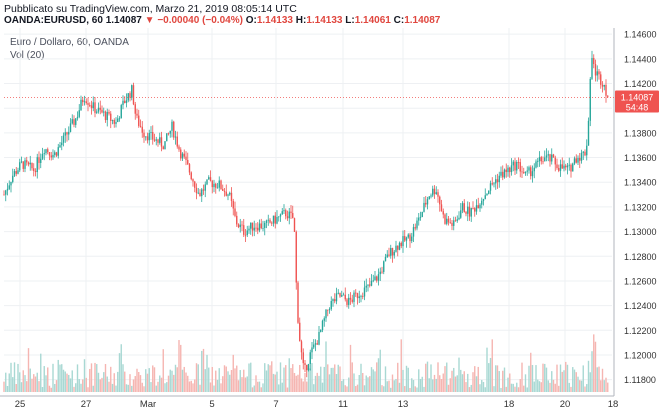  Describe the element at coordinates (343, 404) in the screenshot. I see `x-tick-label: 11` at that location.